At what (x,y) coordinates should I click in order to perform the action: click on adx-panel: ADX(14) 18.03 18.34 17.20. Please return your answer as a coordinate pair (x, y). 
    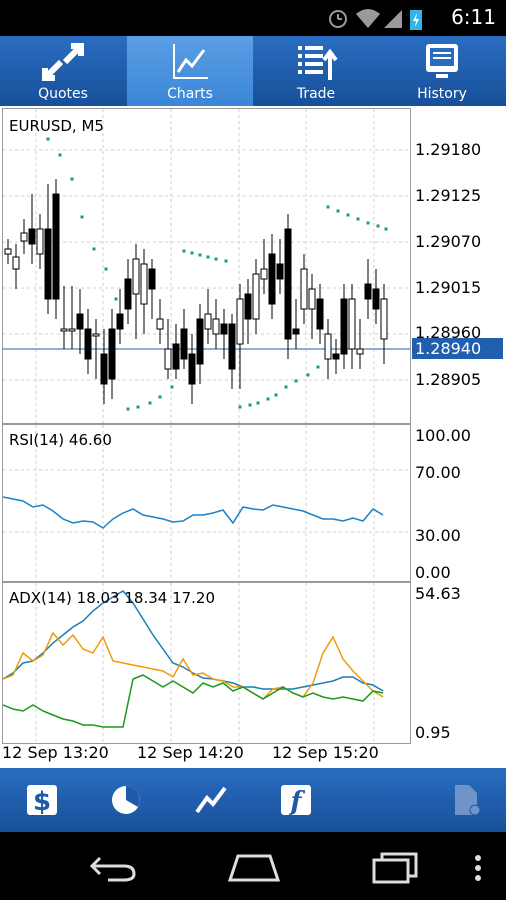
    Looking at the image, I should click on (206, 663).